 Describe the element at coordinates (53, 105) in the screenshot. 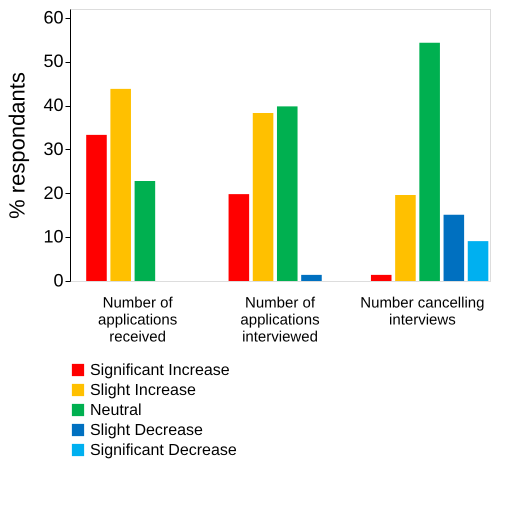

I see `y-tick-label: 40` at that location.